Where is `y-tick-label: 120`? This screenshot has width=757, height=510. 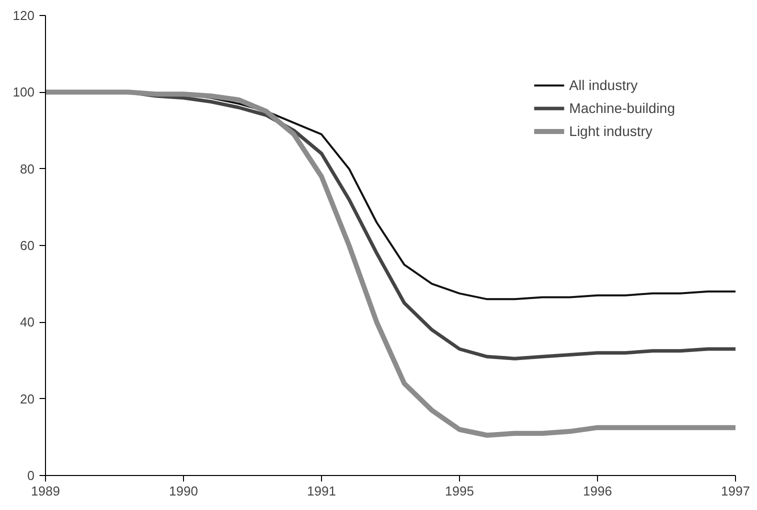 y-tick-label: 120 is located at coordinates (23, 15).